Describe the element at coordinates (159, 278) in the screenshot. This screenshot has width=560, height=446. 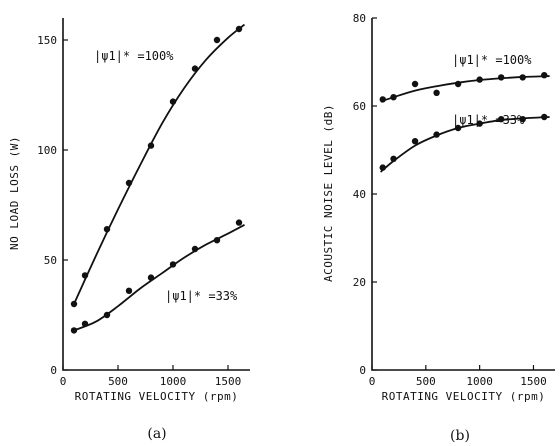
I see `fit-curve` at that location.